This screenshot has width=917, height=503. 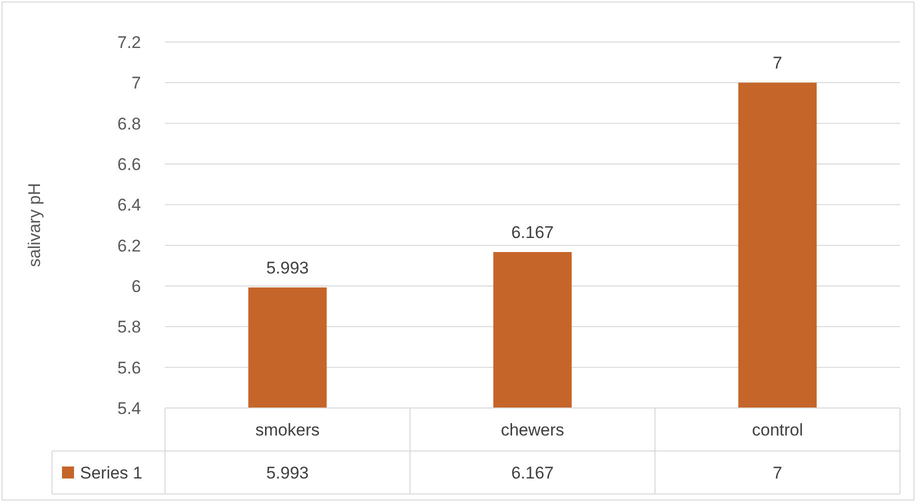 What do you see at coordinates (777, 63) in the screenshot?
I see `annotation: 7` at bounding box center [777, 63].